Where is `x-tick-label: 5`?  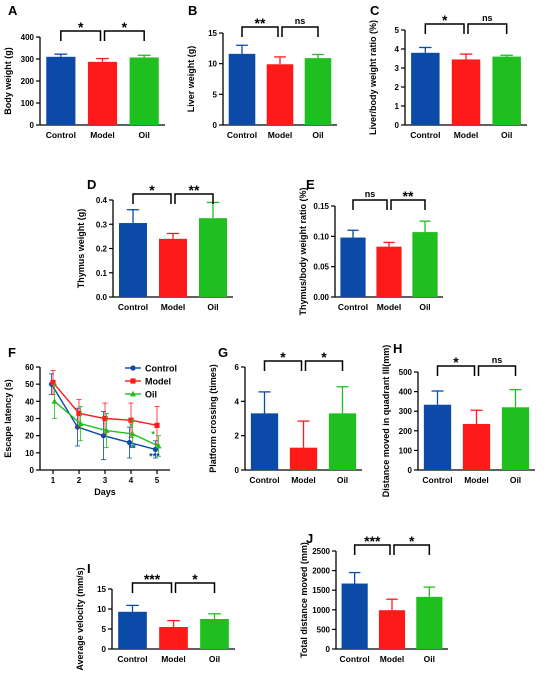 x-tick-label: 5 is located at coordinates (157, 480).